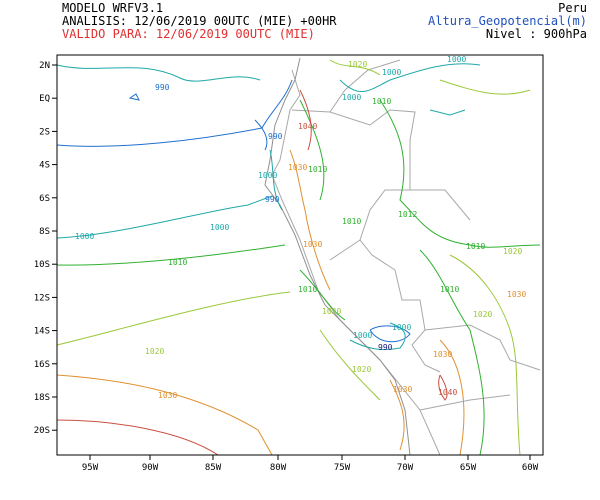 The height and width of the screenshot is (500, 600). What do you see at coordinates (44, 132) in the screenshot?
I see `y-tick-label: 2S` at bounding box center [44, 132].